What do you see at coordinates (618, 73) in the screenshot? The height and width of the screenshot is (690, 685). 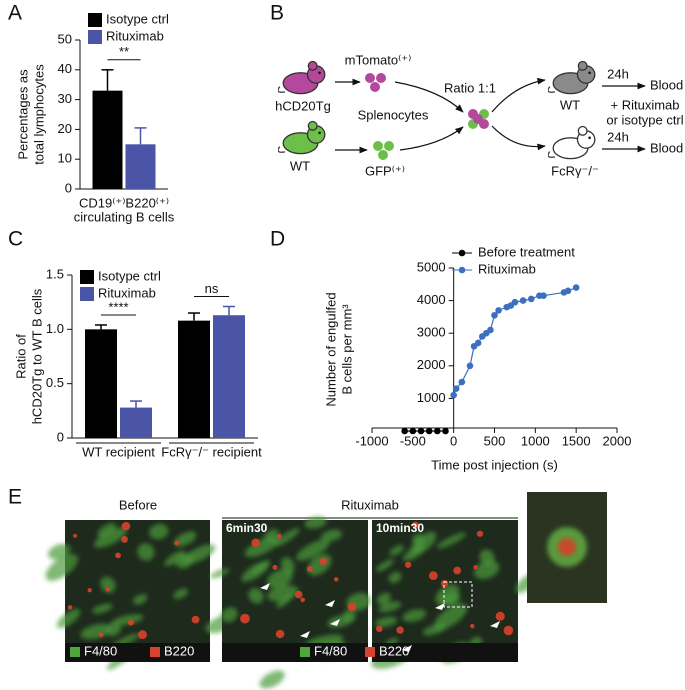 I see `time-label: 24h` at bounding box center [618, 73].